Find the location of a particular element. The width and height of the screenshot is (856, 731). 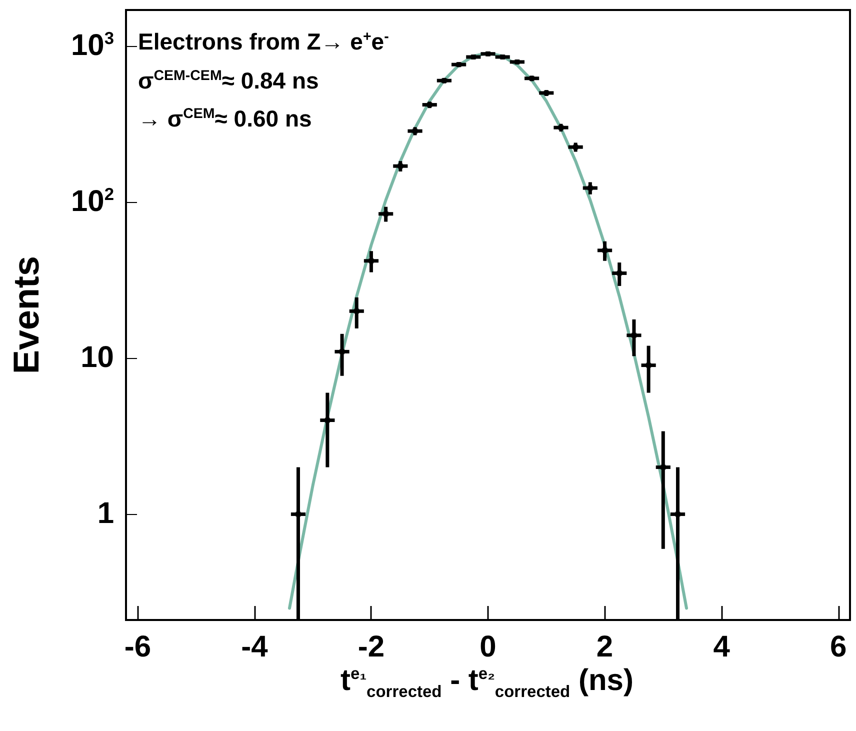

y-tick-label: 10$^{3}$ is located at coordinates (92, 44).